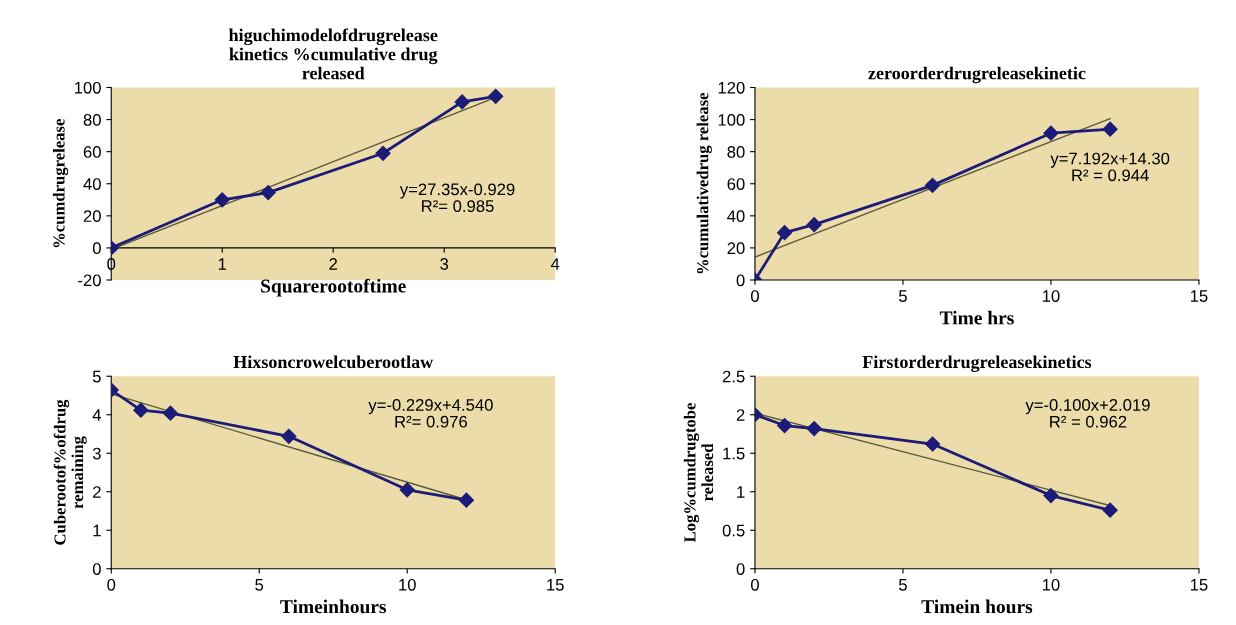 The height and width of the screenshot is (625, 1236). Describe the element at coordinates (555, 264) in the screenshot. I see `x-tick-label: 4` at that location.